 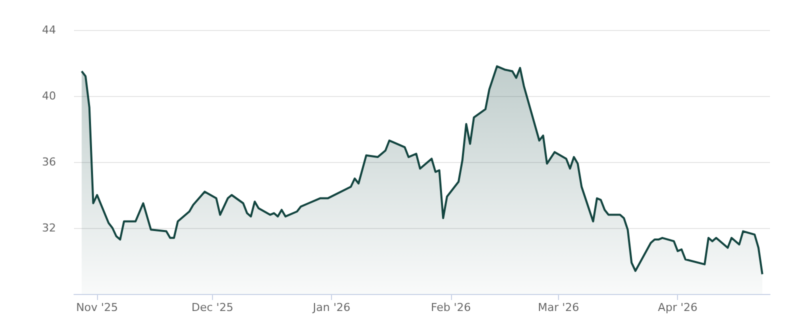 What do you see at coordinates (49, 30) in the screenshot?
I see `y-tick-label: 44` at bounding box center [49, 30].